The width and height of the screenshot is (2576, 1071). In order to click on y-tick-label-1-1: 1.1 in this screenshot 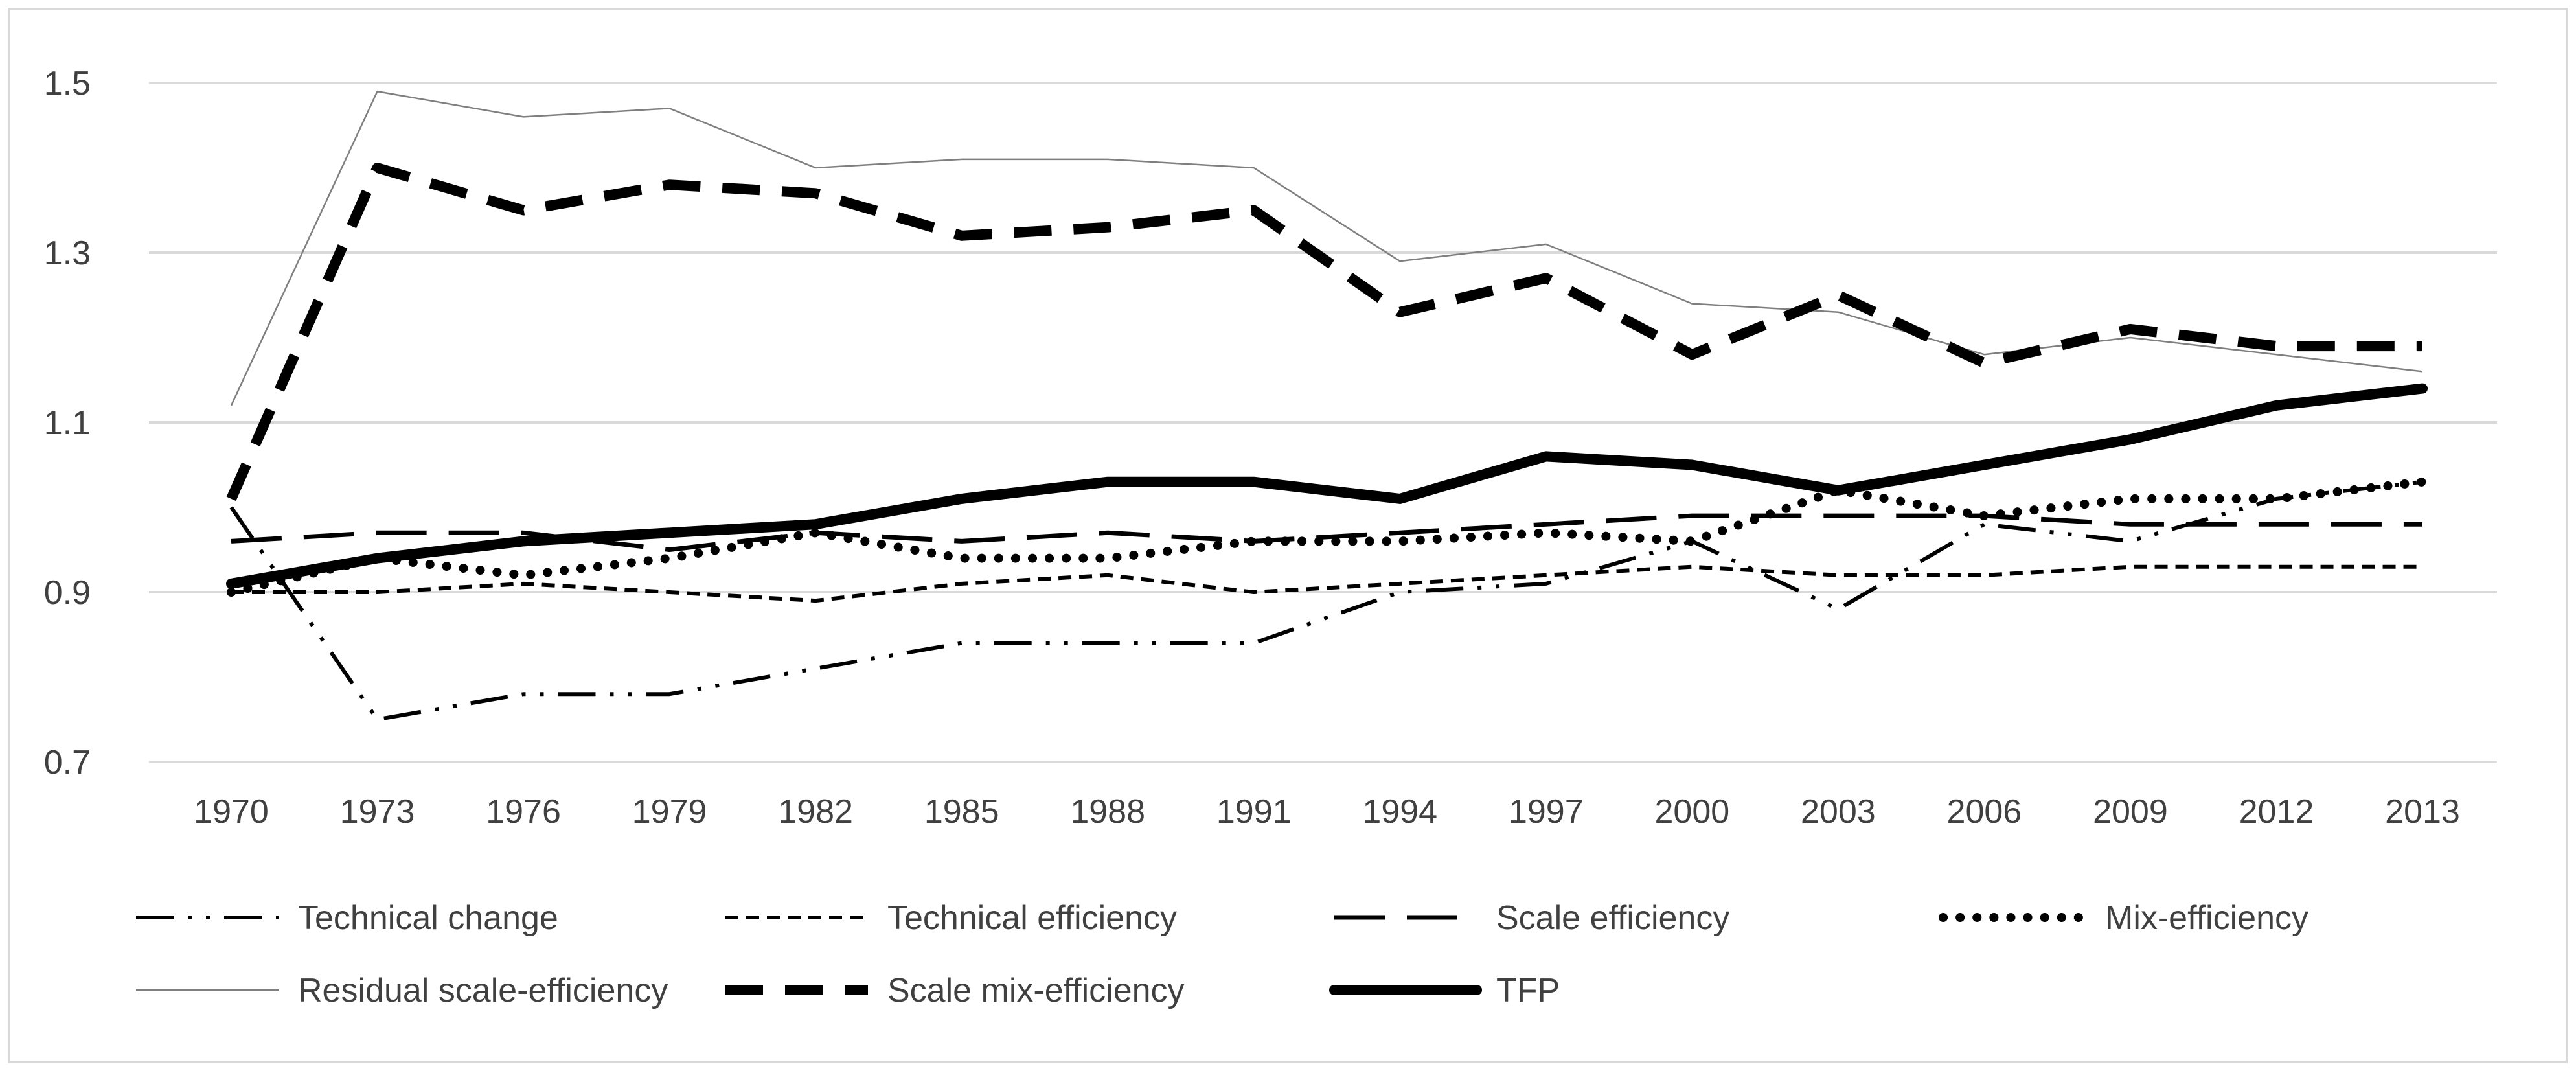, I will do `click(68, 423)`.